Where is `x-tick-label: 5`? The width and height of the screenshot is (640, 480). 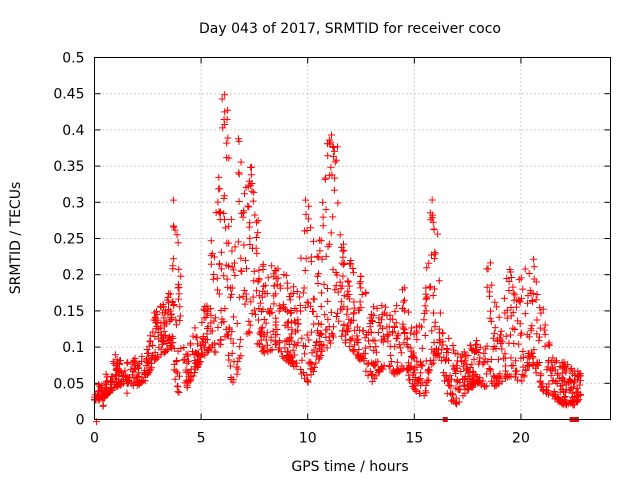
x-tick-label: 5 is located at coordinates (201, 439).